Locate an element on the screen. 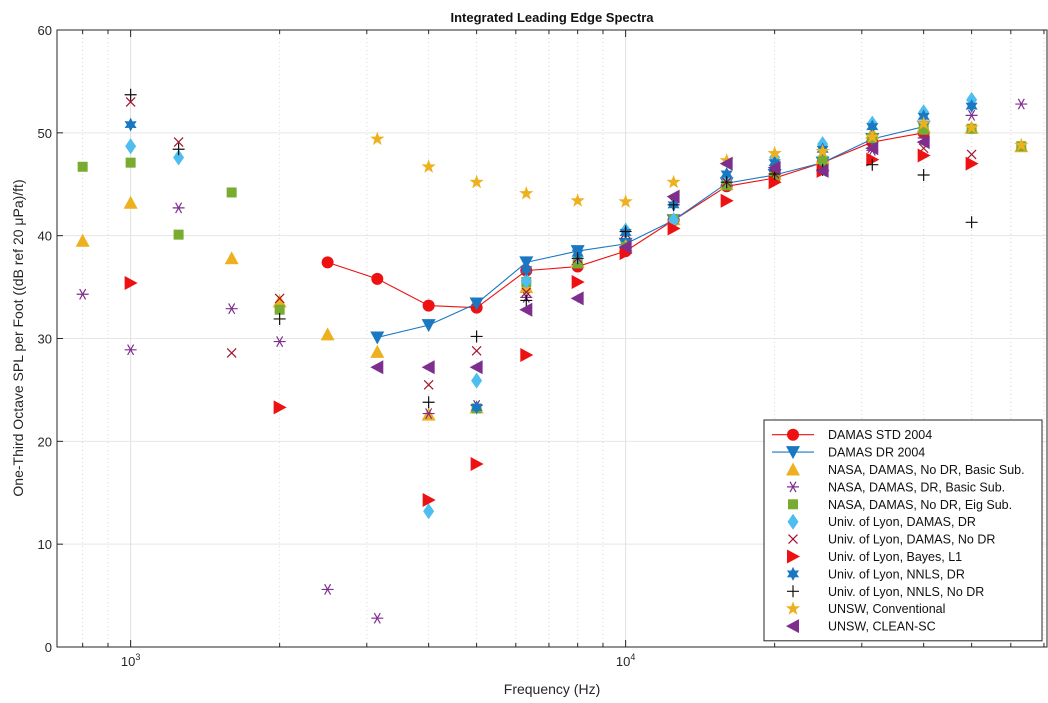  legend-label: DAMAS DR 2004 is located at coordinates (876, 453).